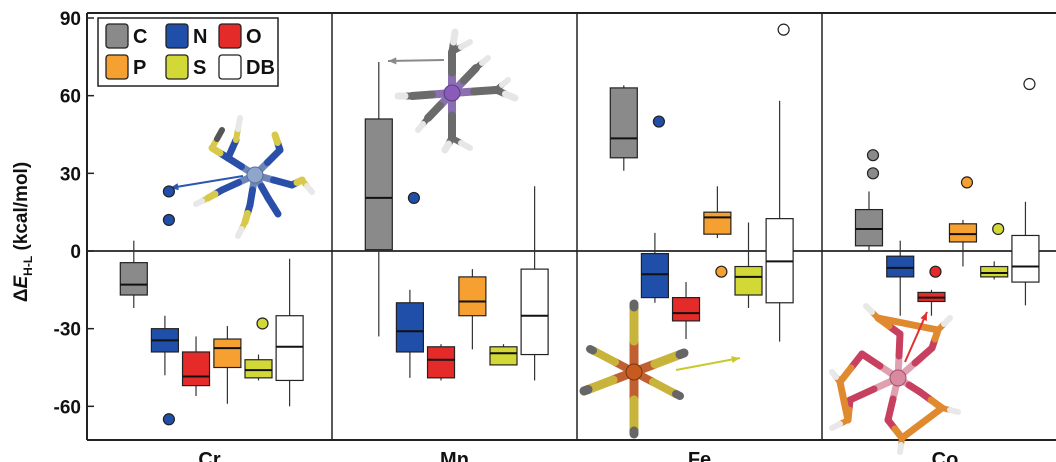 This screenshot has height=462, width=1056. I want to click on group-label-cr: Cr, so click(209, 455).